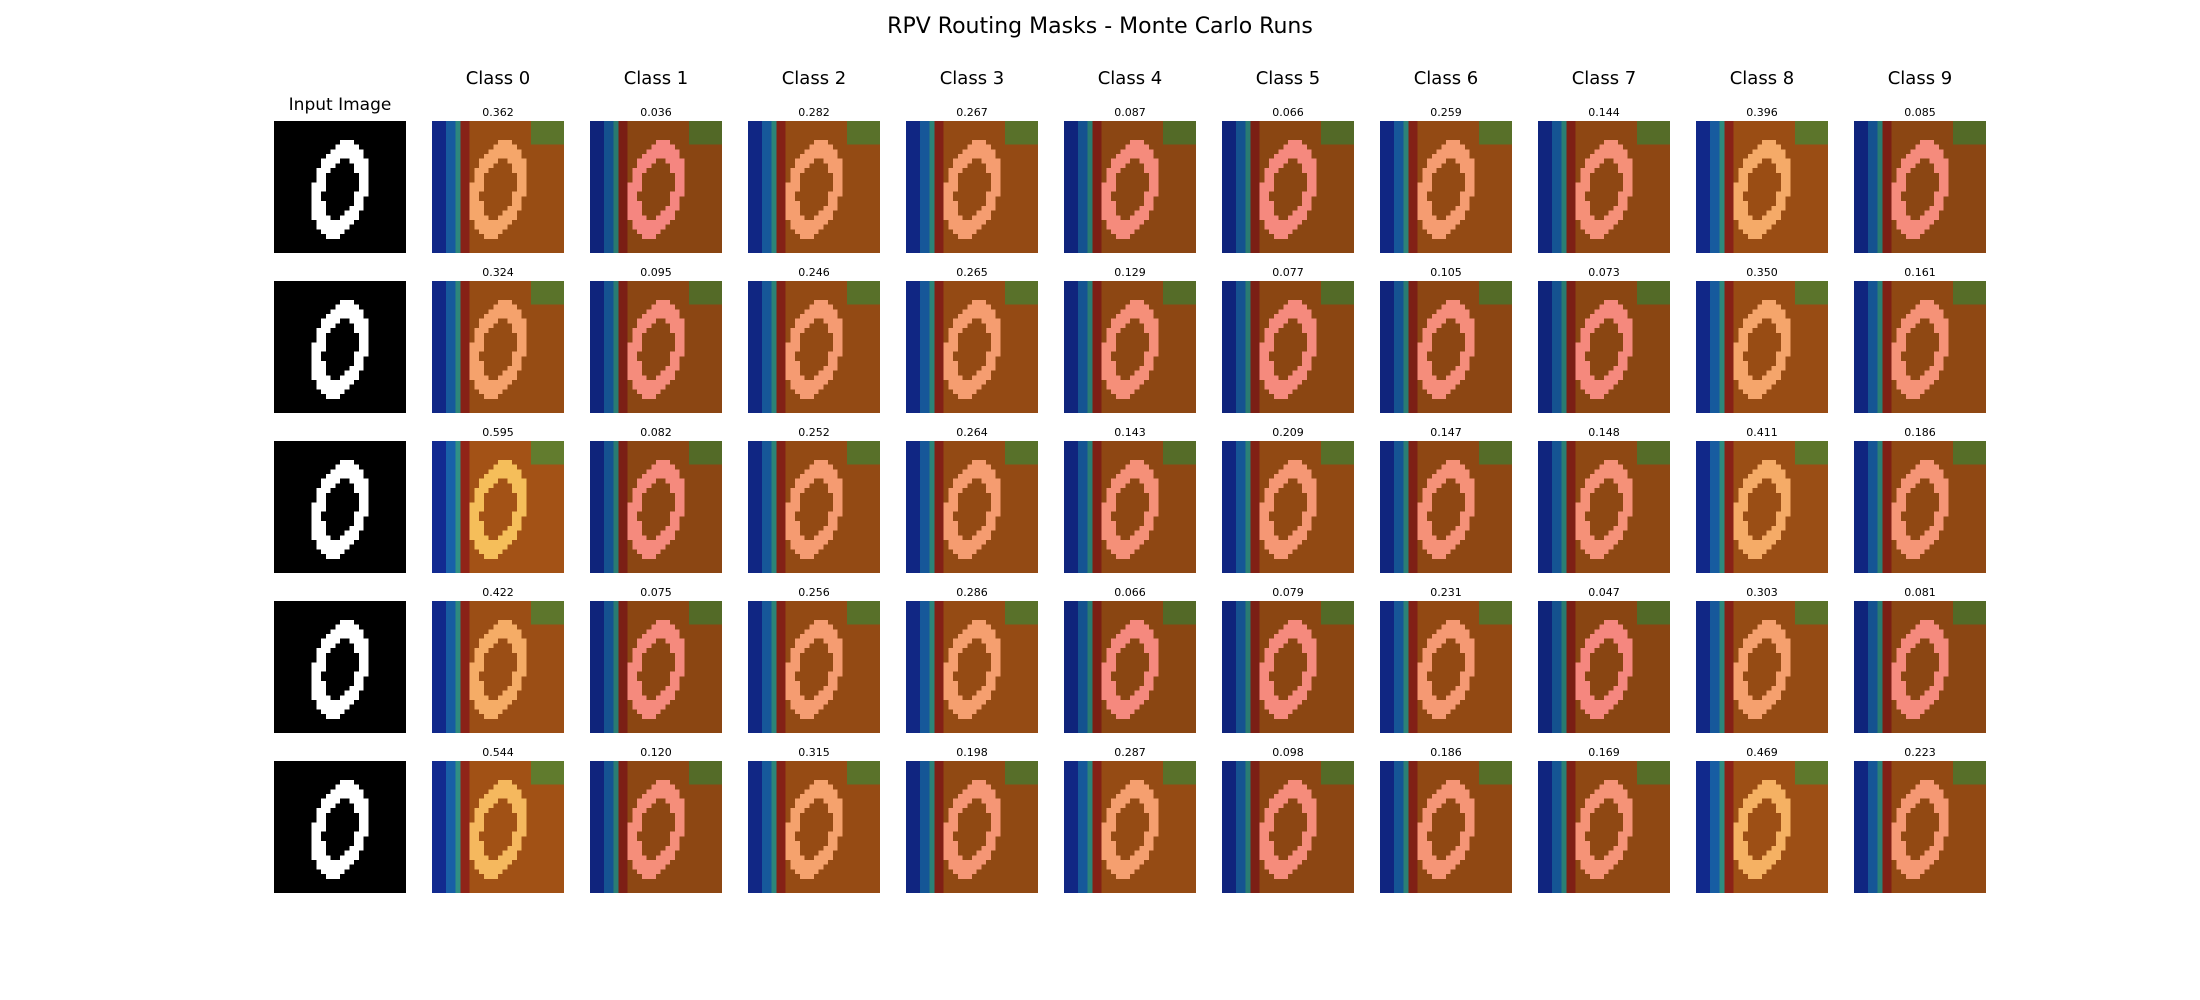 This screenshot has width=2200, height=1000. Describe the element at coordinates (1288, 432) in the screenshot. I see `mask-value-run-2-class-5: 0.209` at that location.